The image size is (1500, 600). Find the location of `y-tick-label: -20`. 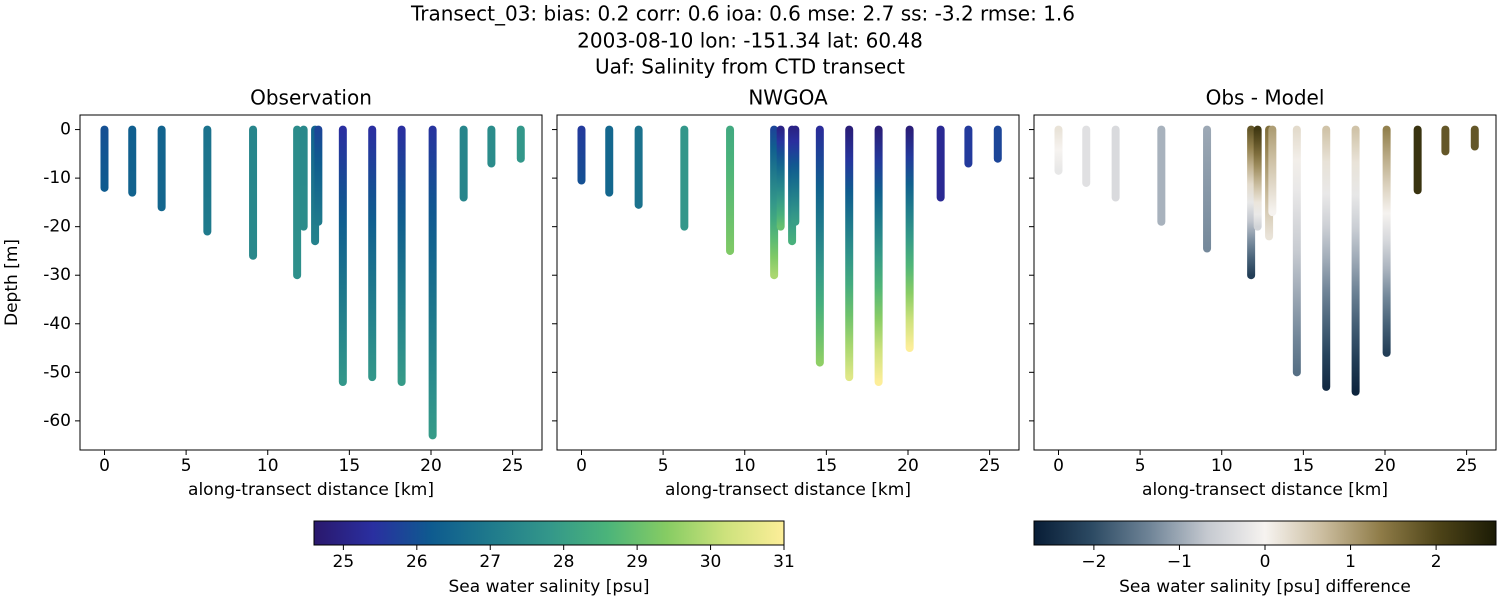

y-tick-label: -20 is located at coordinates (57, 227).